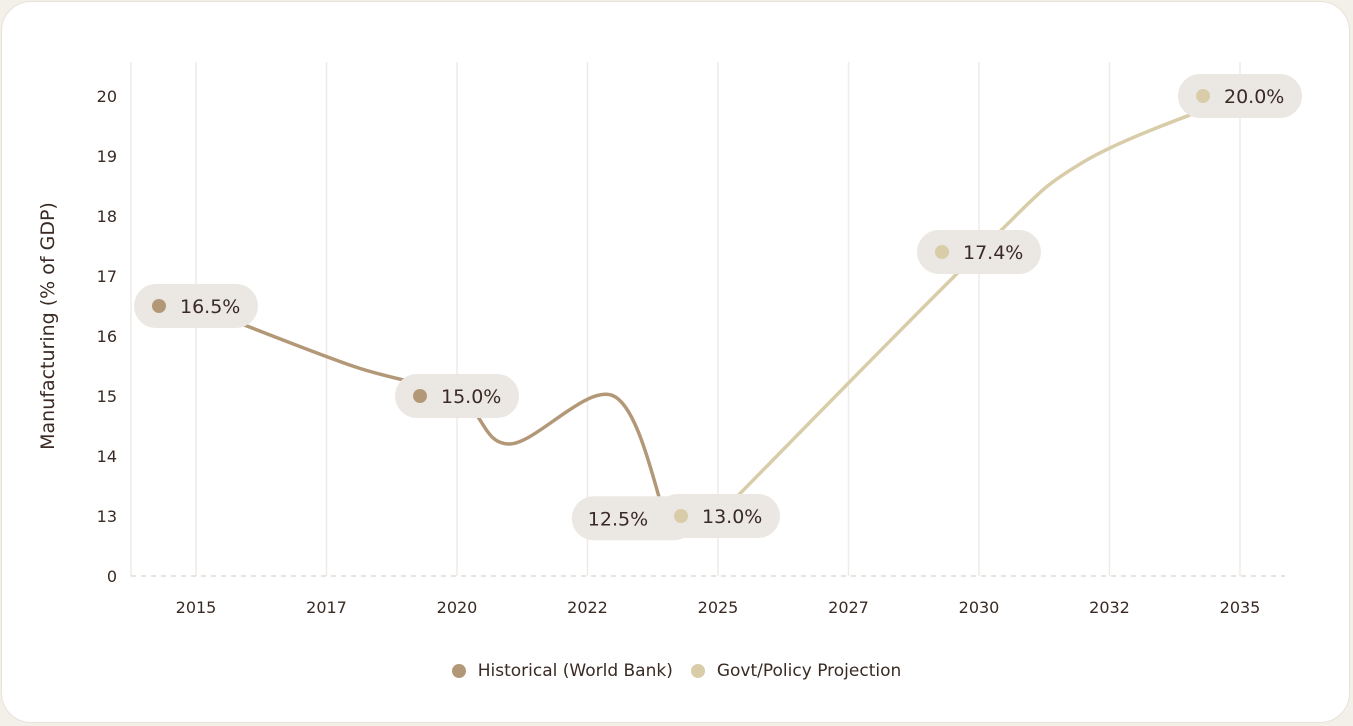  Describe the element at coordinates (993, 253) in the screenshot. I see `data-label: 17.4%` at that location.